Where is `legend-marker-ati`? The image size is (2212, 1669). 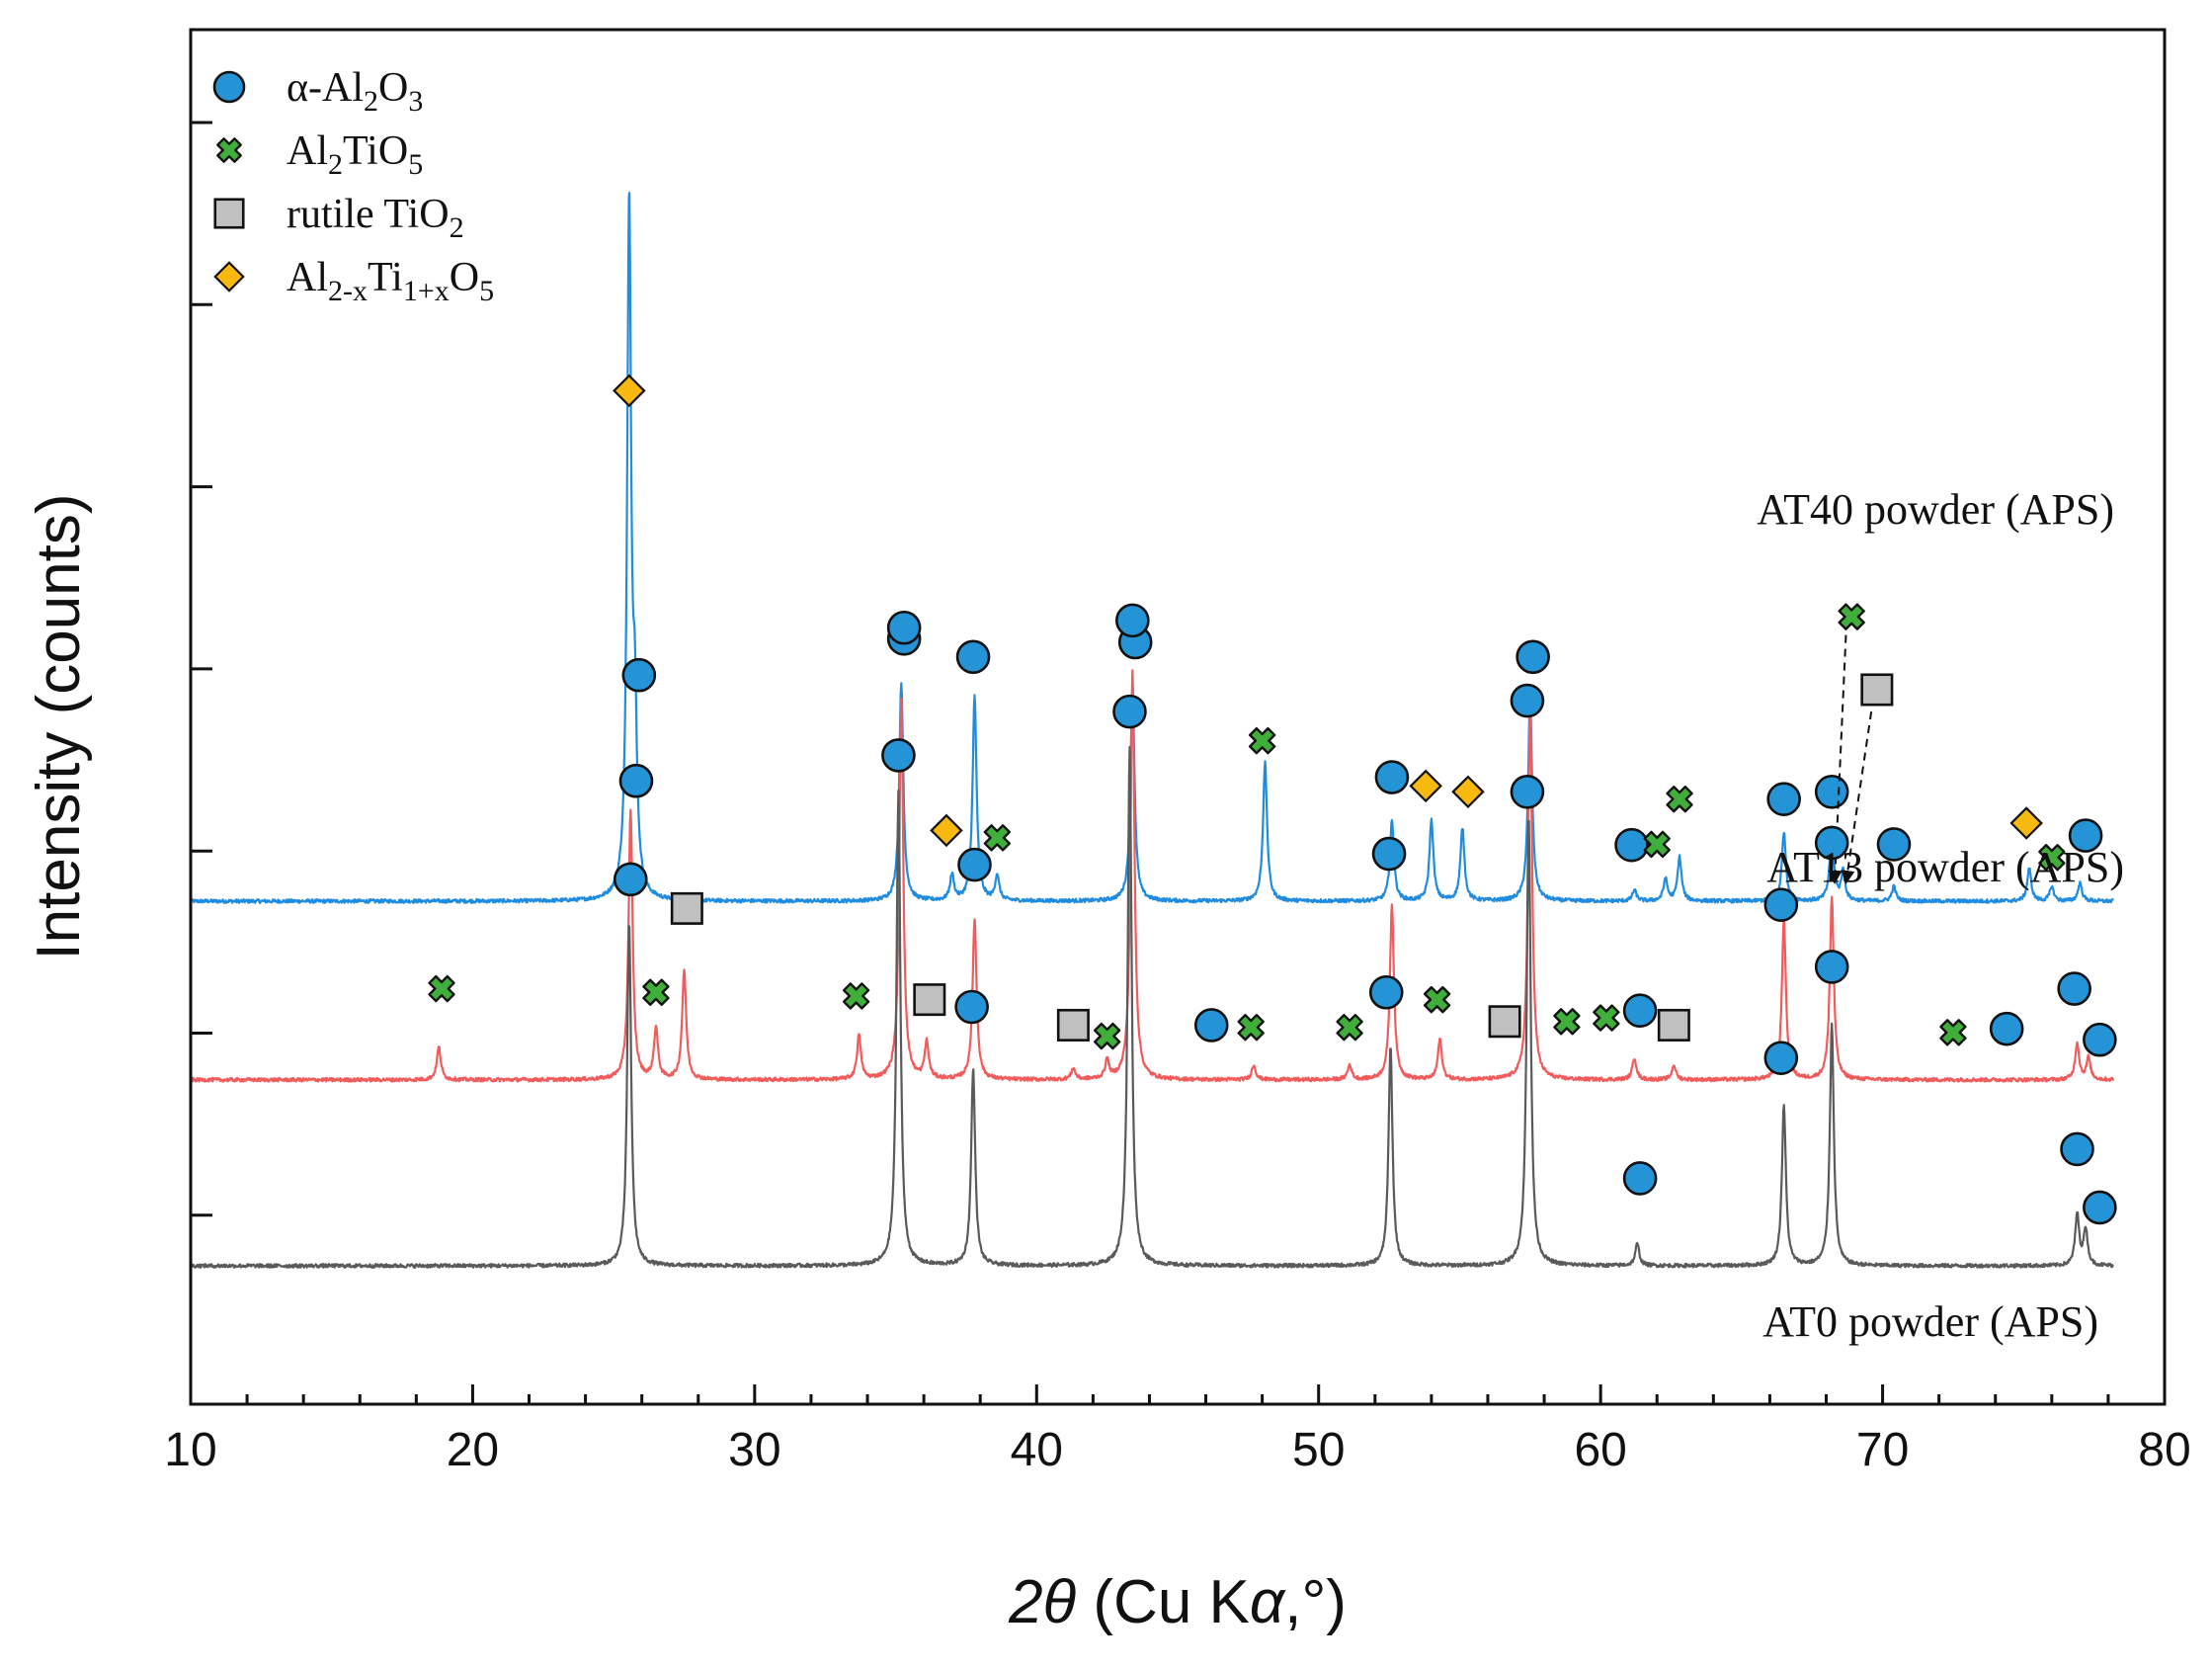
legend-marker-ati is located at coordinates (229, 276).